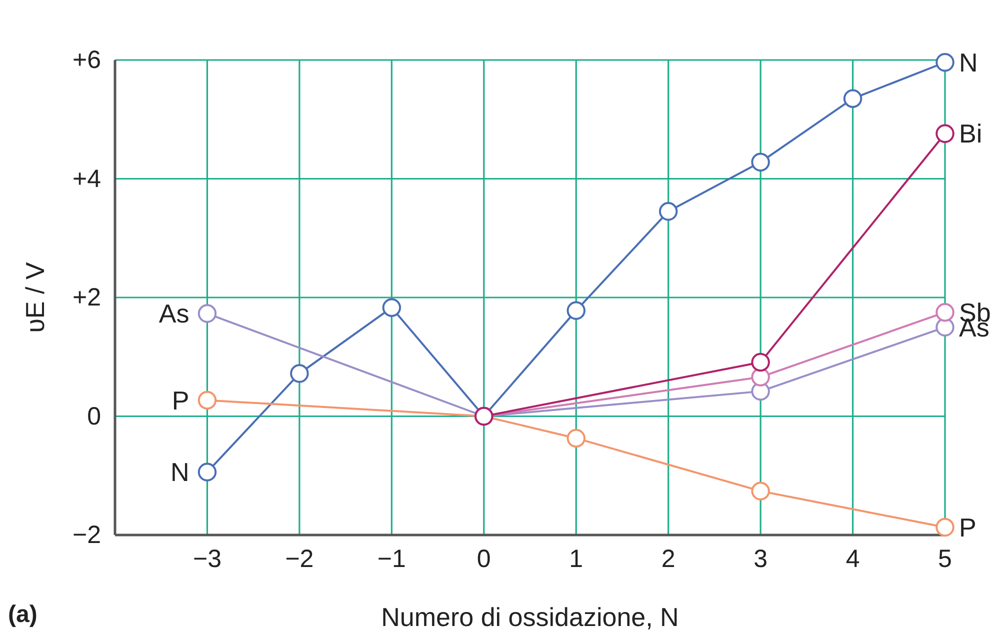 Image resolution: width=1000 pixels, height=634 pixels. Describe the element at coordinates (94, 416) in the screenshot. I see `y-tick-label: 0` at that location.